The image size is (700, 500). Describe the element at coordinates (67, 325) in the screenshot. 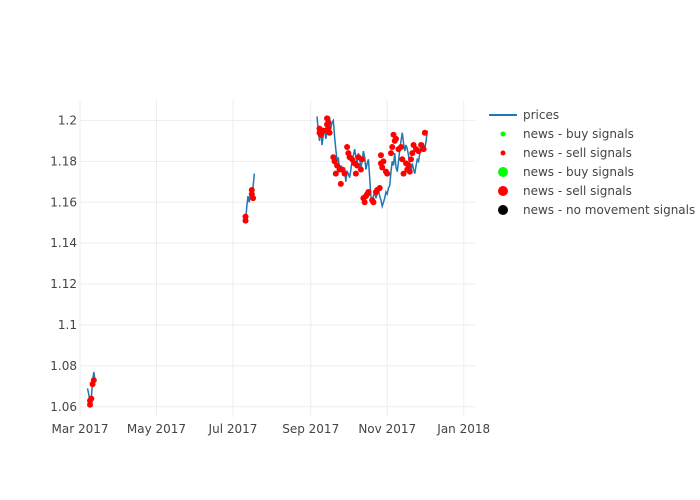

I see `y-tick-label: 1.1` at that location.